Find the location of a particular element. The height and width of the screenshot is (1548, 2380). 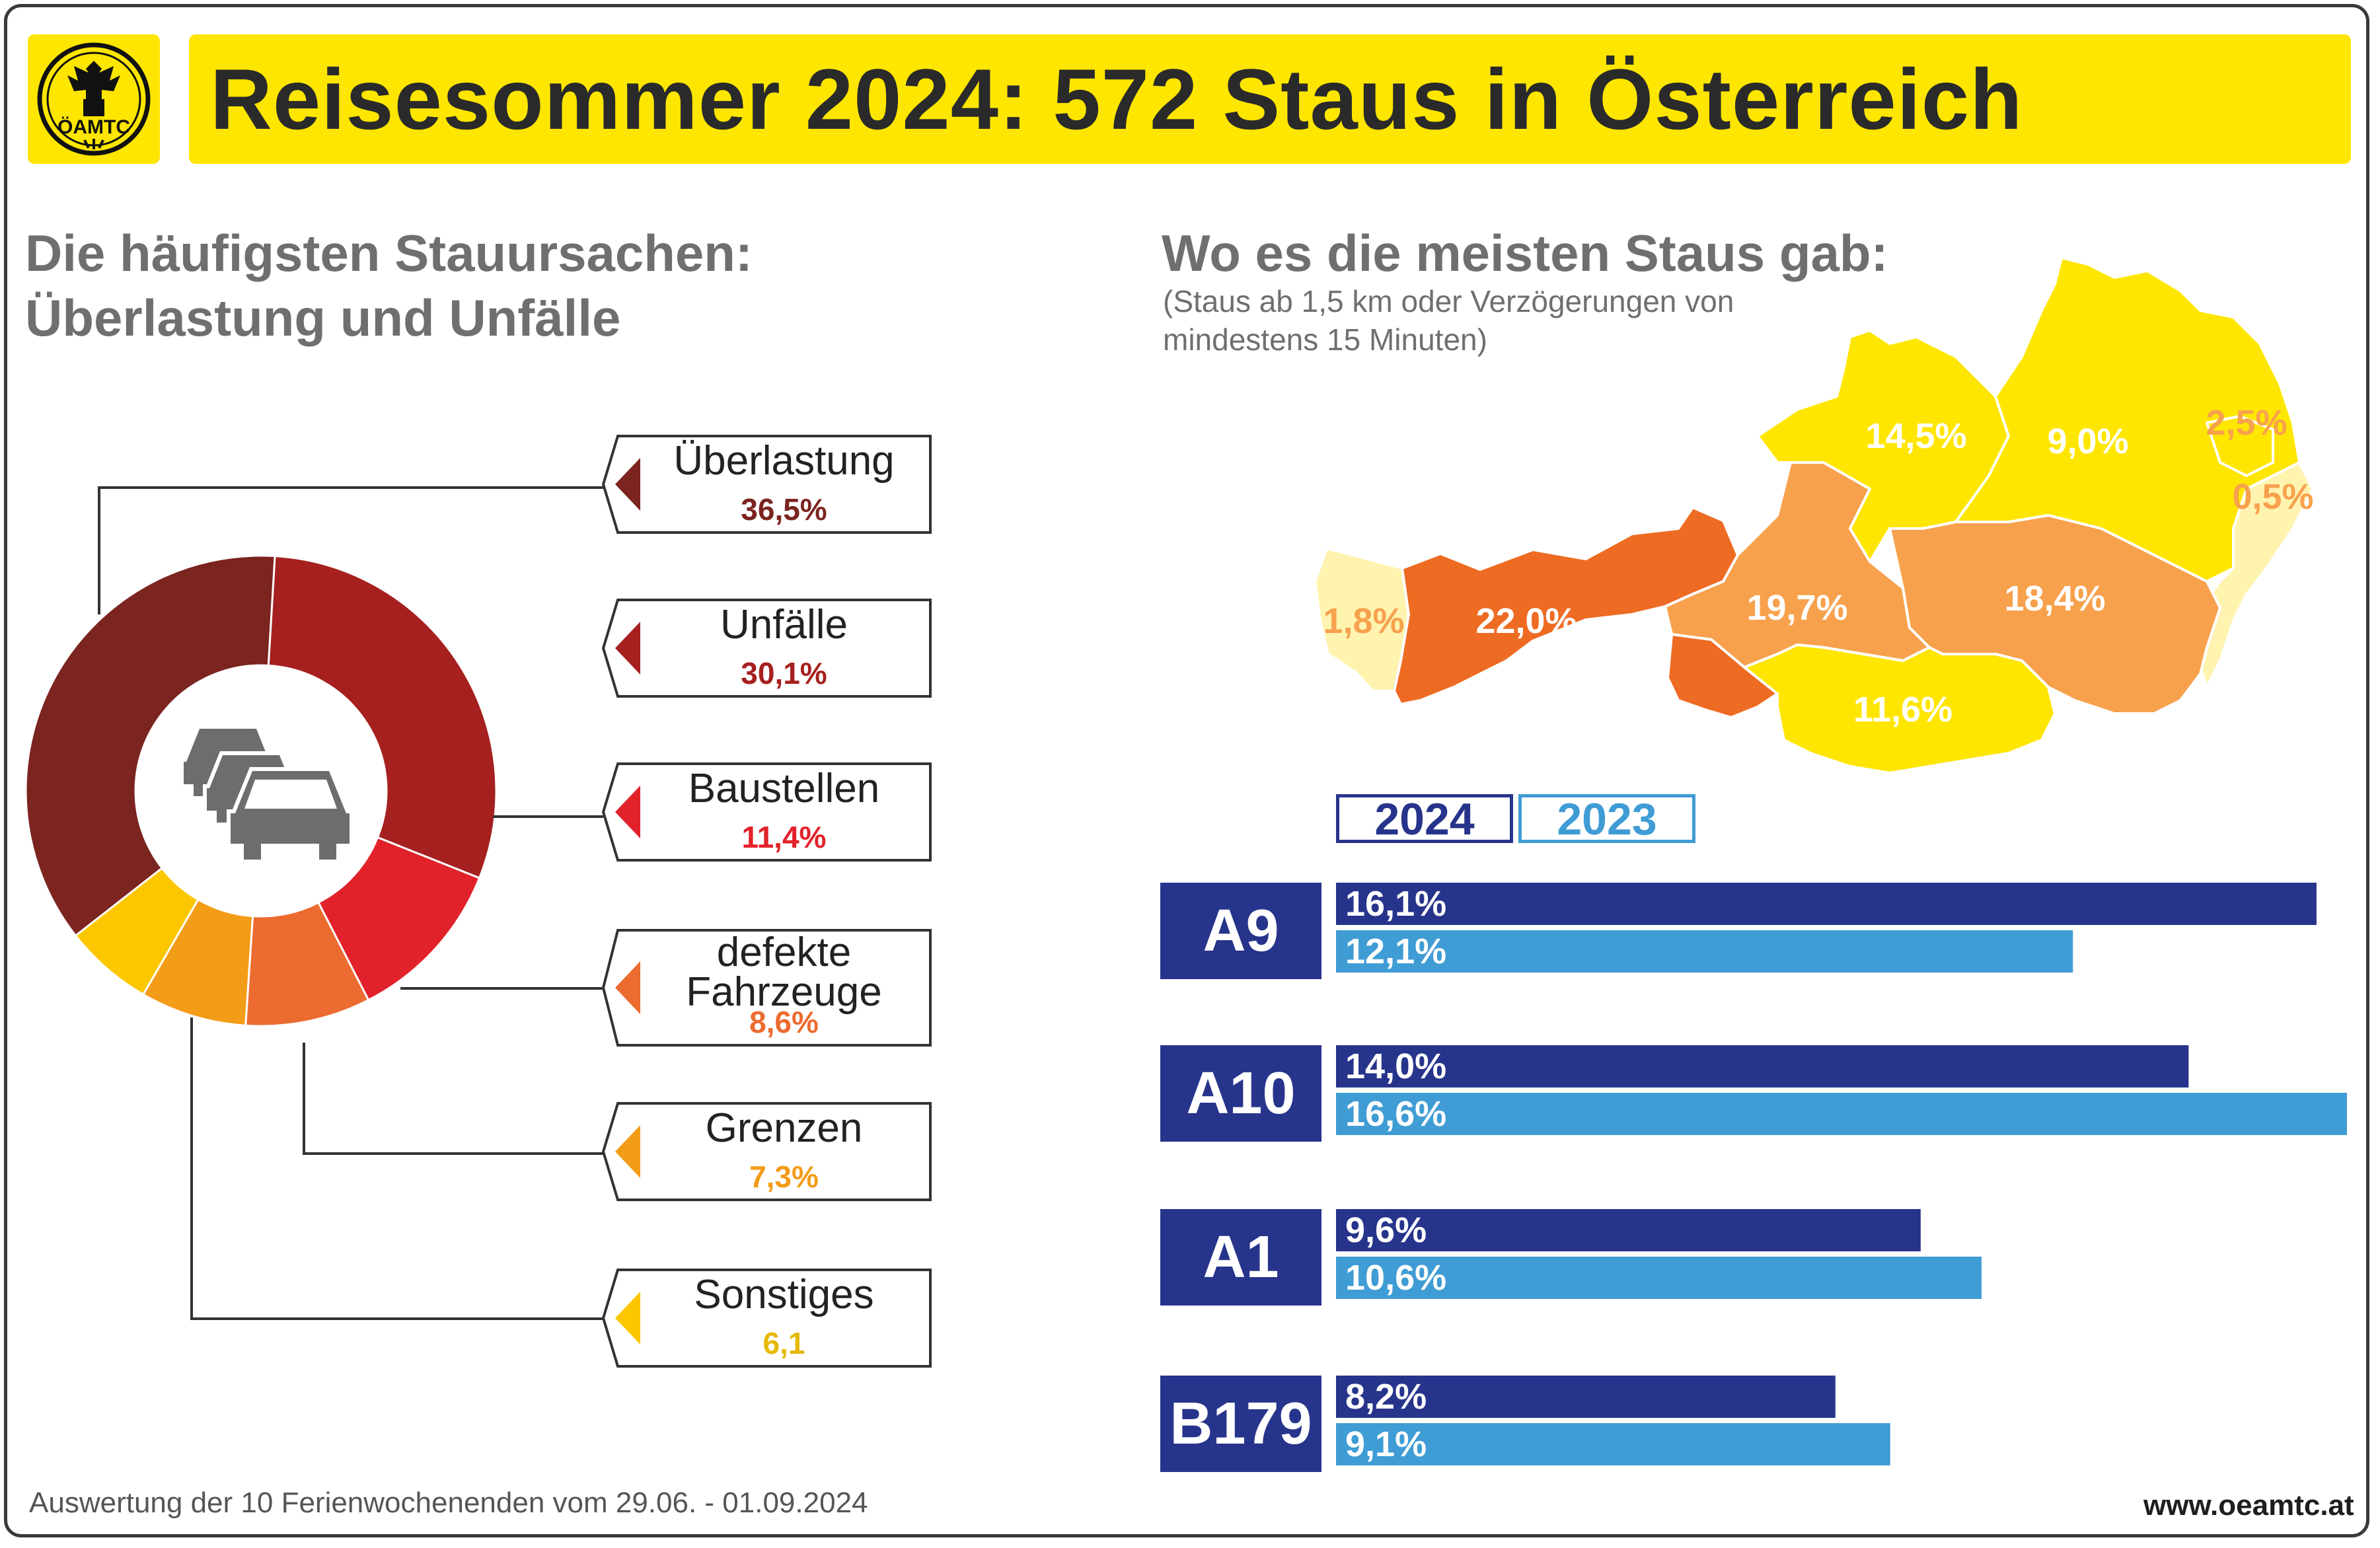

cause-box-uberlastung is located at coordinates (766, 484).